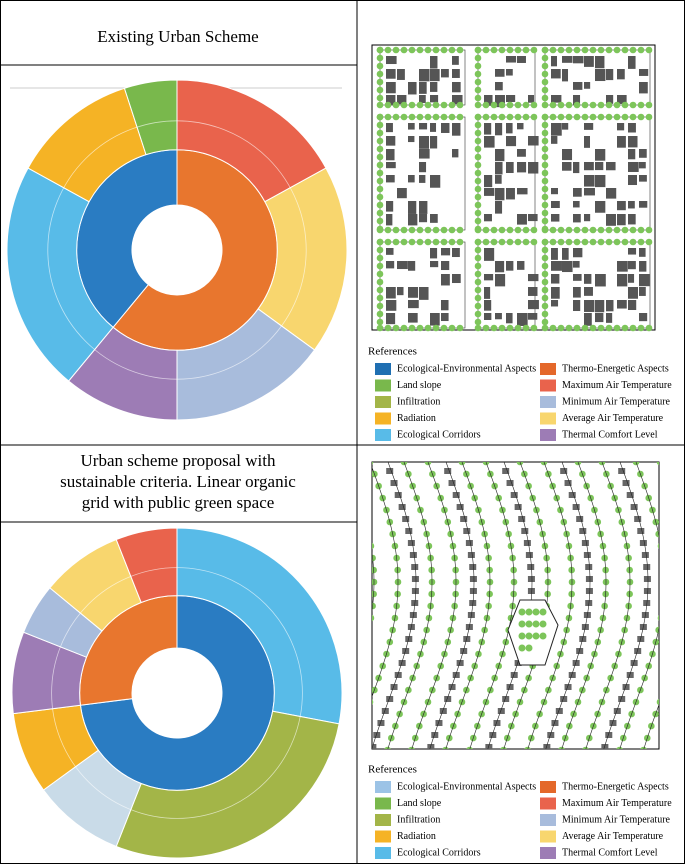 The image size is (685, 864). Describe the element at coordinates (613, 836) in the screenshot. I see `legend-label: Average Air Temperature` at that location.